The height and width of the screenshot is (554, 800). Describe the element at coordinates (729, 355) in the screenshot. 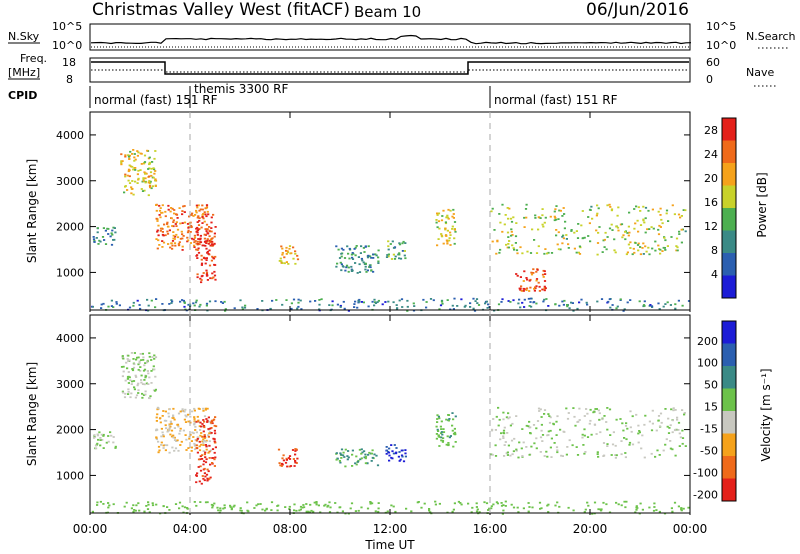

I see `colorbar-segment` at that location.